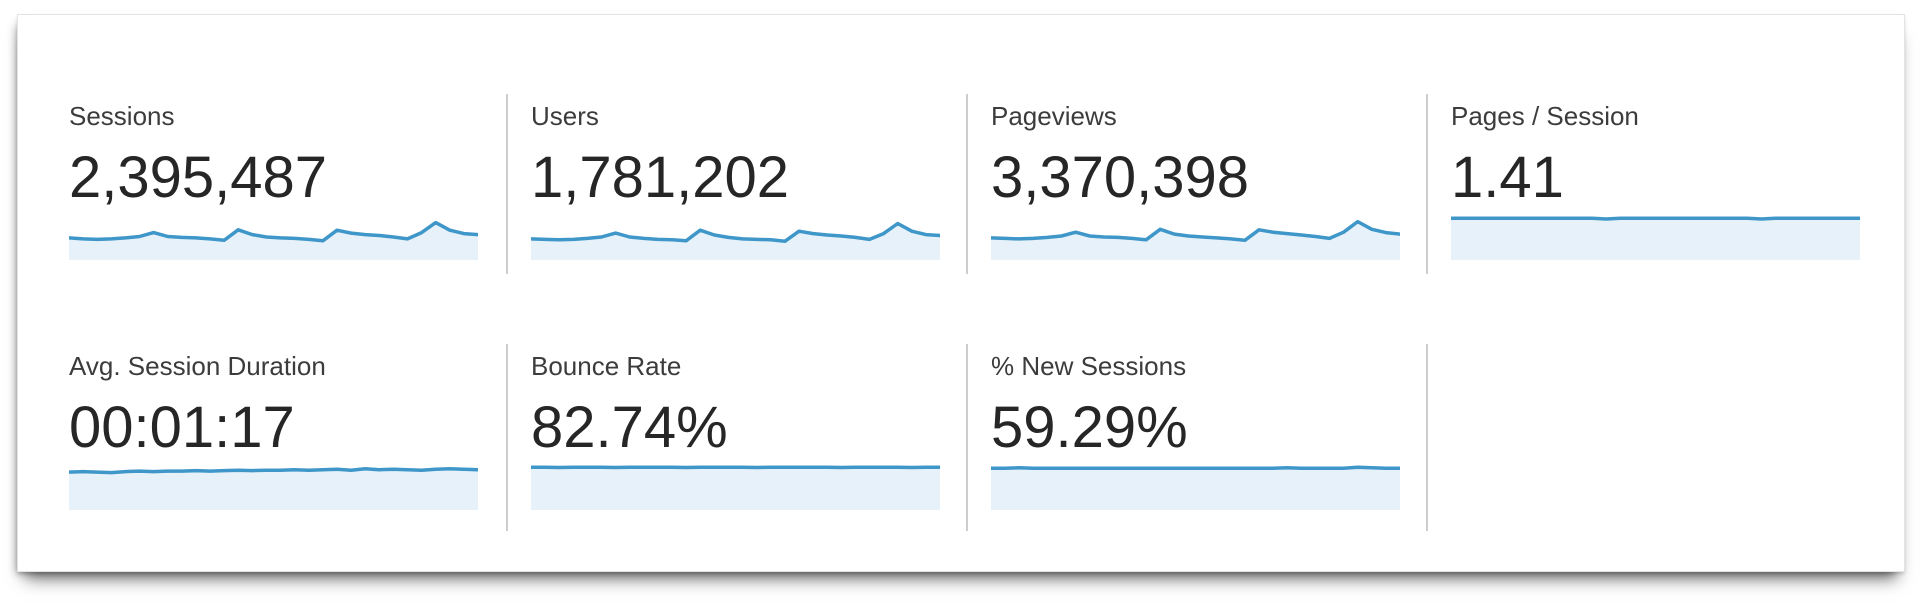  I want to click on metric-card-sessions: Sessions 2,395,487, so click(276, 184).